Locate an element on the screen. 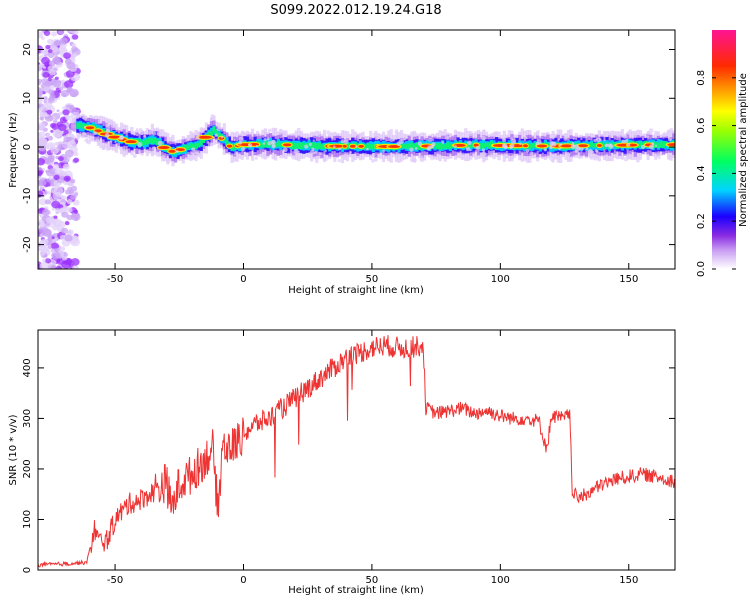 This screenshot has height=600, width=750. spectrogram-x-tick-label: 0 is located at coordinates (243, 279).